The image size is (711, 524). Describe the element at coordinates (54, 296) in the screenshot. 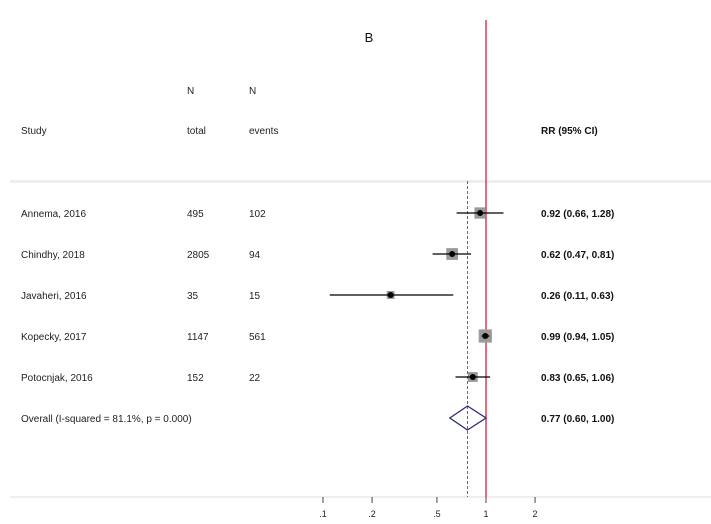

I see `study-label: Javaheri, 2016` at that location.